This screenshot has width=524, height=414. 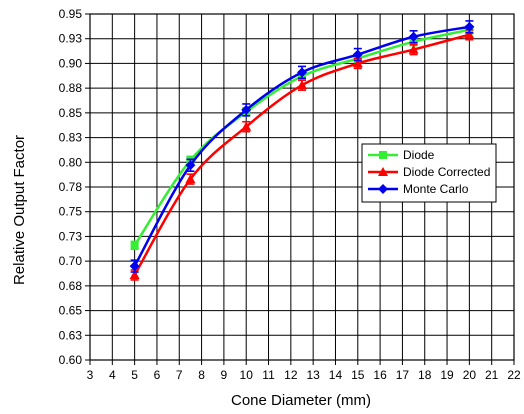 I want to click on x-tick-label: 18, so click(x=425, y=375).